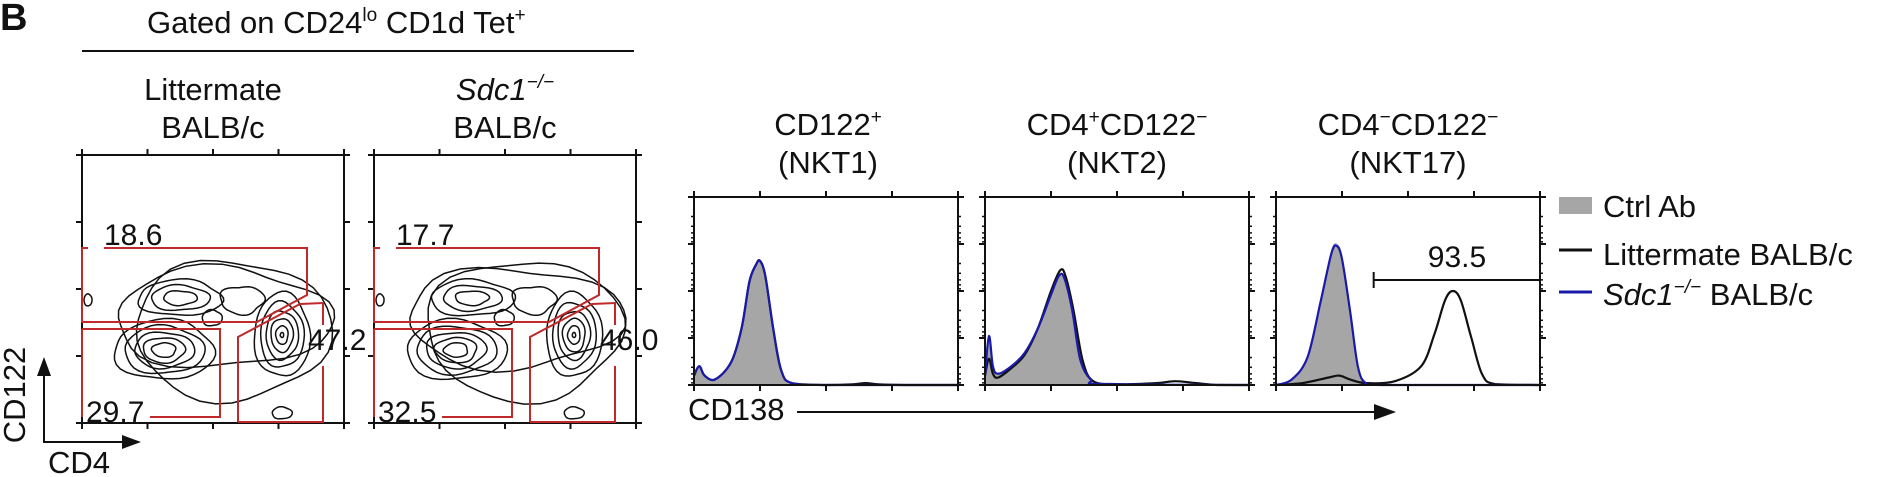  I want to click on plot-frame, so click(505, 289).